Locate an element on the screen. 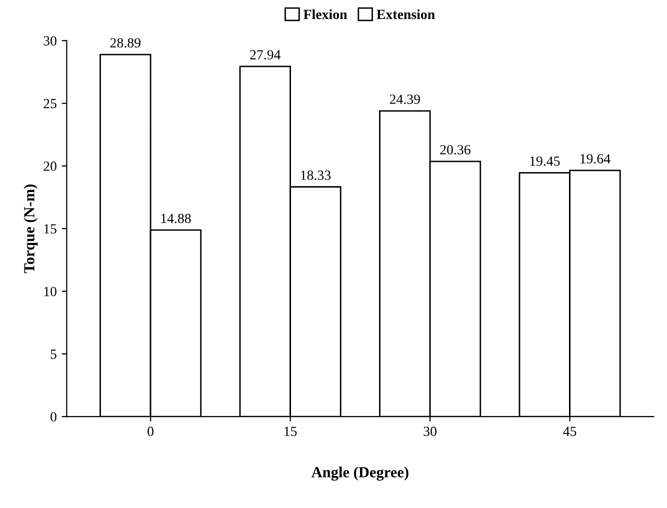 This screenshot has height=508, width=667. y-axis-title: Torque (N-m) is located at coordinates (31, 229).